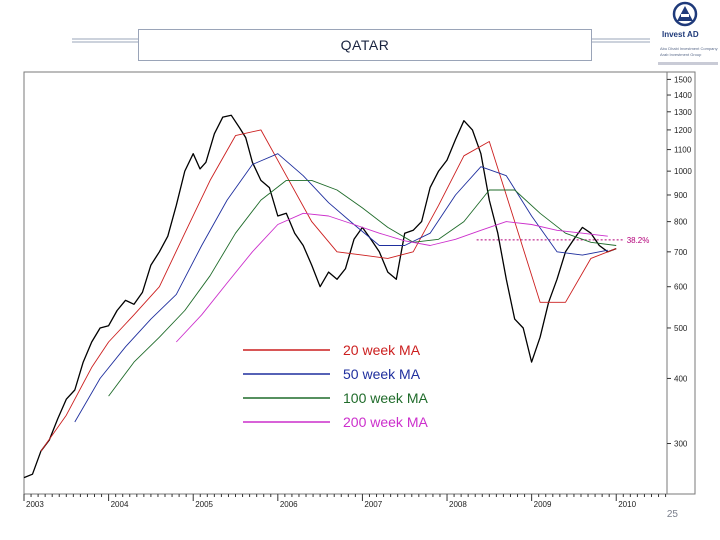  What do you see at coordinates (391, 277) in the screenshot?
I see `series-200-week-ma` at bounding box center [391, 277].